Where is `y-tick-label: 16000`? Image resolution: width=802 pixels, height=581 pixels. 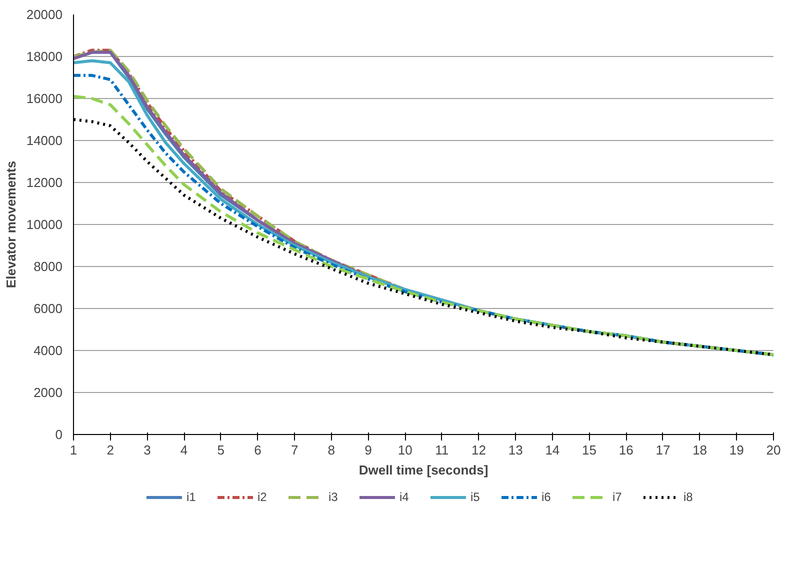
y-tick-label: 16000 is located at coordinates (44, 98).